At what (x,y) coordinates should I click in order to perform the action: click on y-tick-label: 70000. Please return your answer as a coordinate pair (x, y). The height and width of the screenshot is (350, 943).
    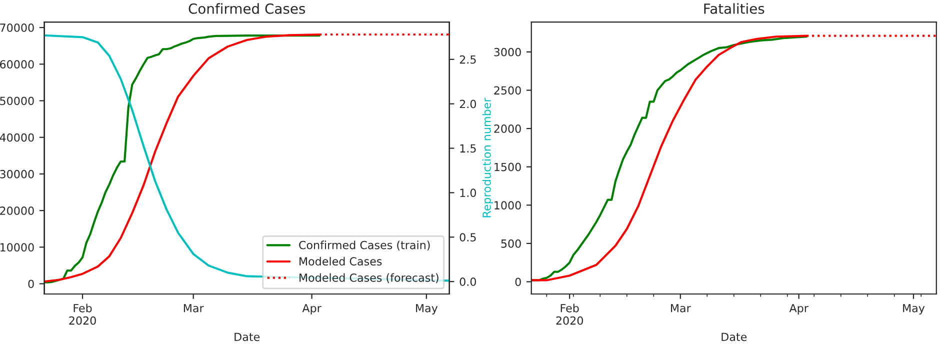
    Looking at the image, I should click on (17, 28).